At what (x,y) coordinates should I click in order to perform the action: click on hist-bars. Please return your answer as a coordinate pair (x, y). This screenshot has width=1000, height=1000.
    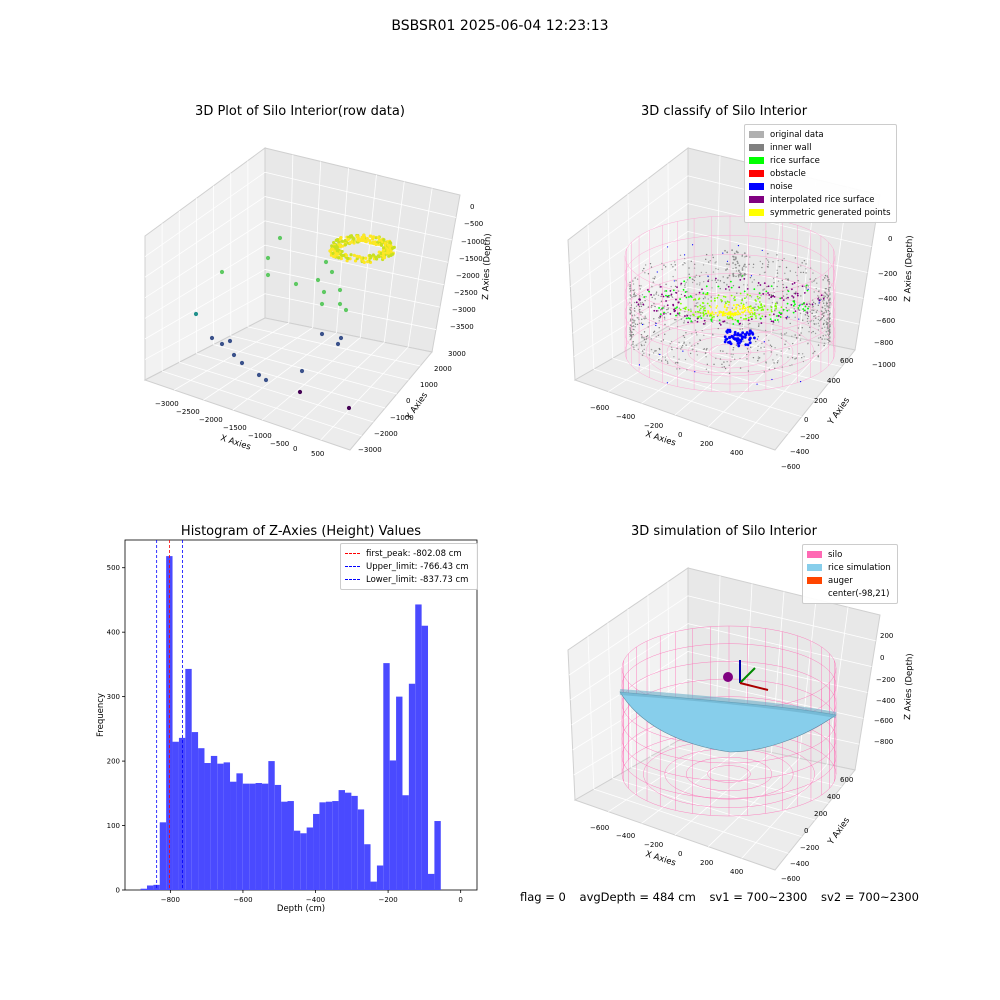
    Looking at the image, I should click on (290, 723).